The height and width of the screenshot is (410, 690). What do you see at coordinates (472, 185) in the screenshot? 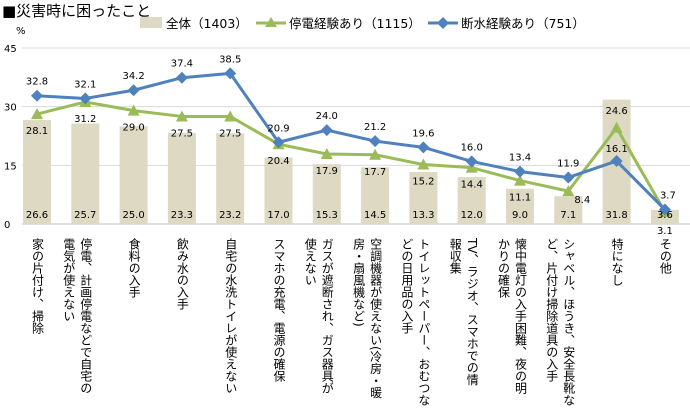
I see `line-data-label-green: 14.4` at bounding box center [472, 185].